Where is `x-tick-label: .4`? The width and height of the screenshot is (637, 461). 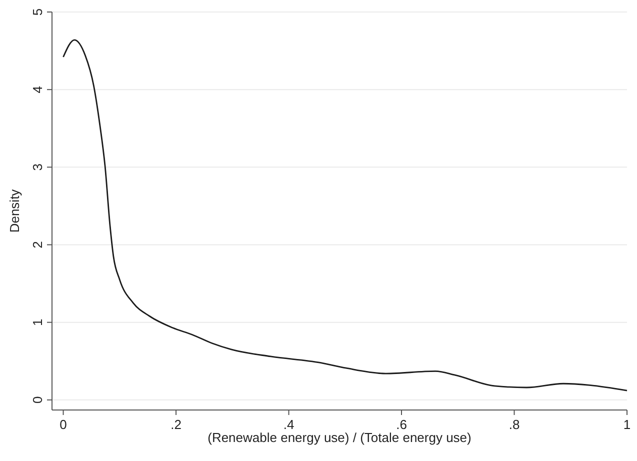 x-tick-label: .4 is located at coordinates (288, 424).